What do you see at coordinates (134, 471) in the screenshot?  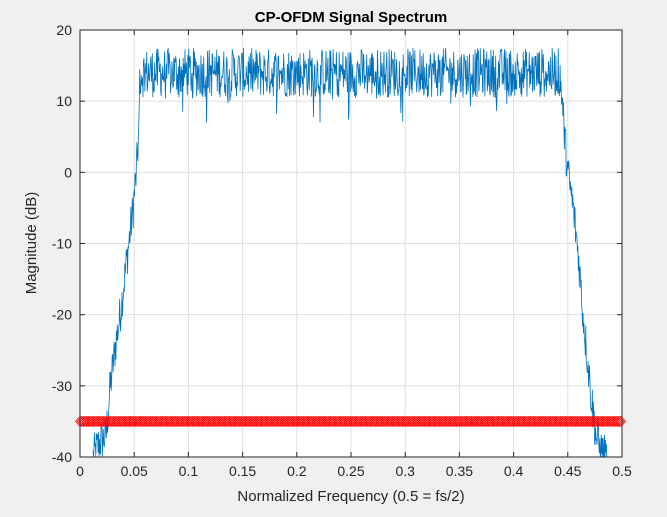 I see `x-tick-label: 0.05` at bounding box center [134, 471].